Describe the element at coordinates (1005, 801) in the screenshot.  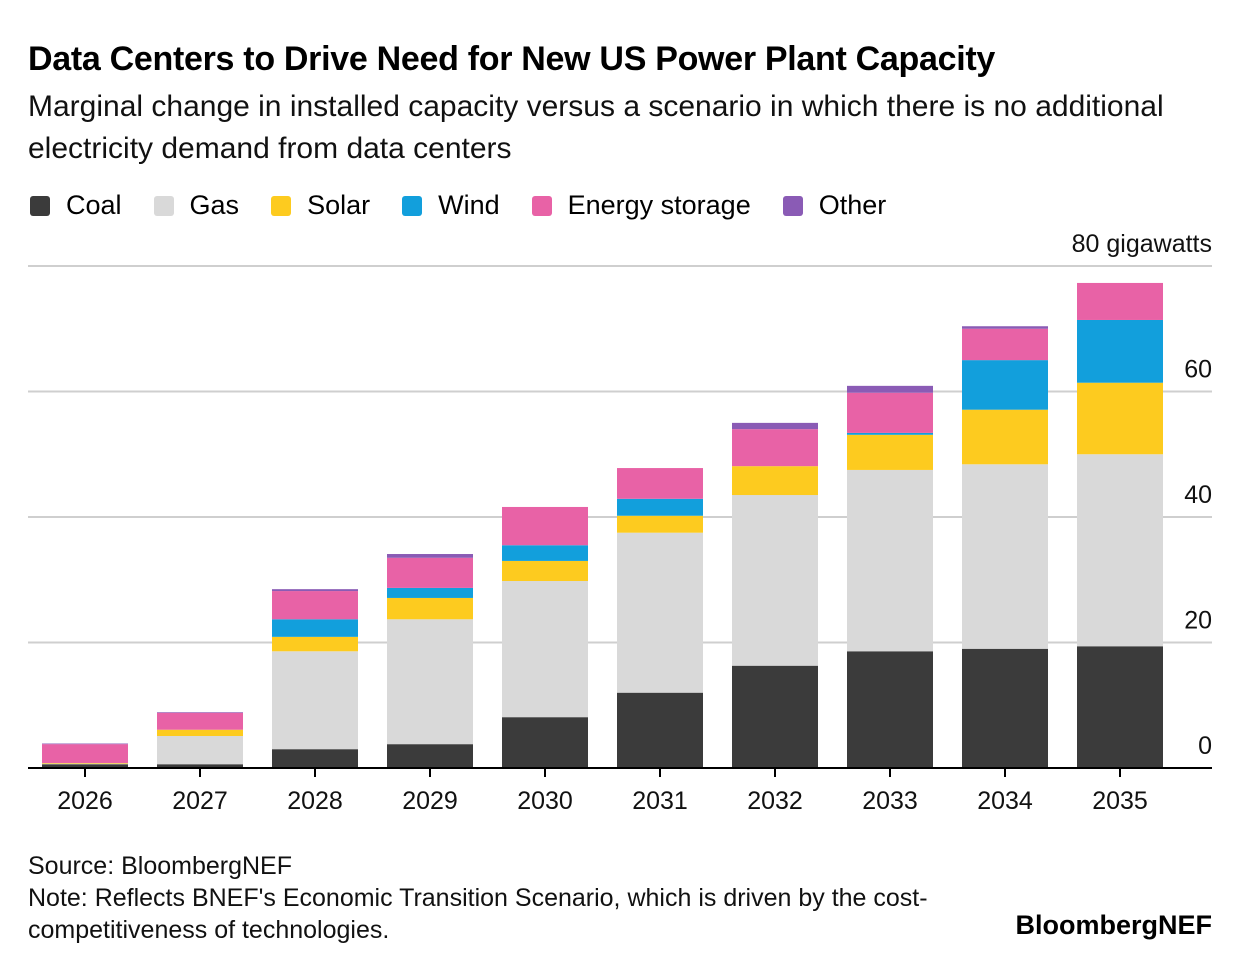
I see `x-tick-label: 2034` at that location.